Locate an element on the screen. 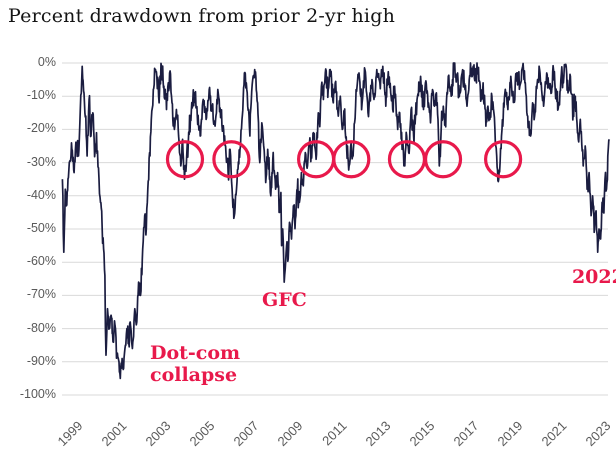 This screenshot has height=463, width=616. y-axis-tick-label: -40% is located at coordinates (41, 194).